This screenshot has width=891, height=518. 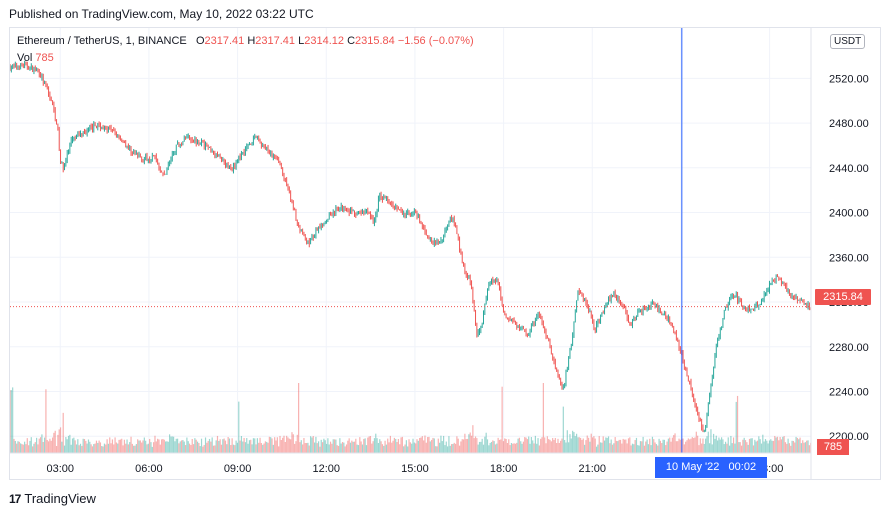 I want to click on symbol-title: Ethereum / TetherUS, 1, BINANCE, so click(x=102, y=41).